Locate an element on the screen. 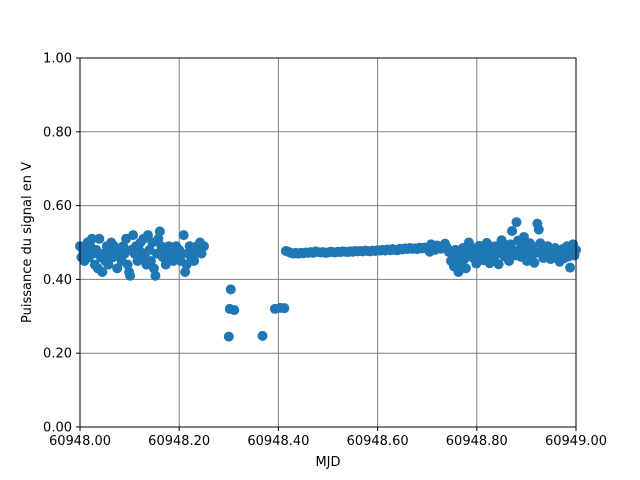 Image resolution: width=640 pixels, height=480 pixels. y-tick-label: 0.60 is located at coordinates (57, 206).